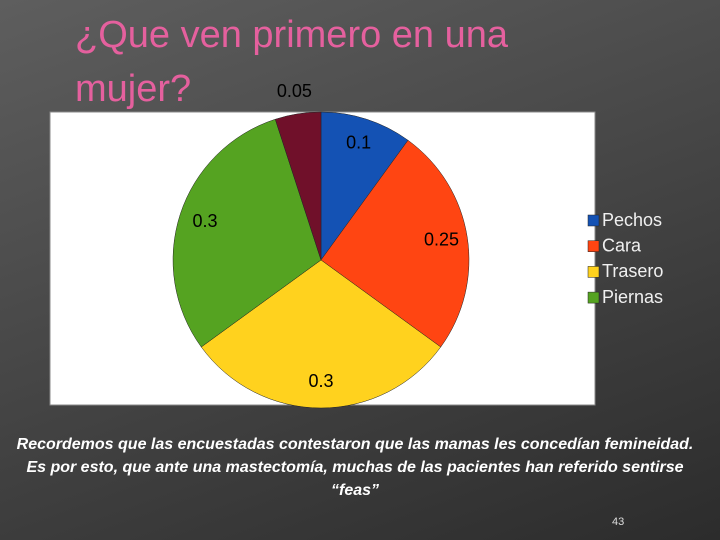 The image size is (720, 540). I want to click on data-label: 0.25, so click(441, 240).